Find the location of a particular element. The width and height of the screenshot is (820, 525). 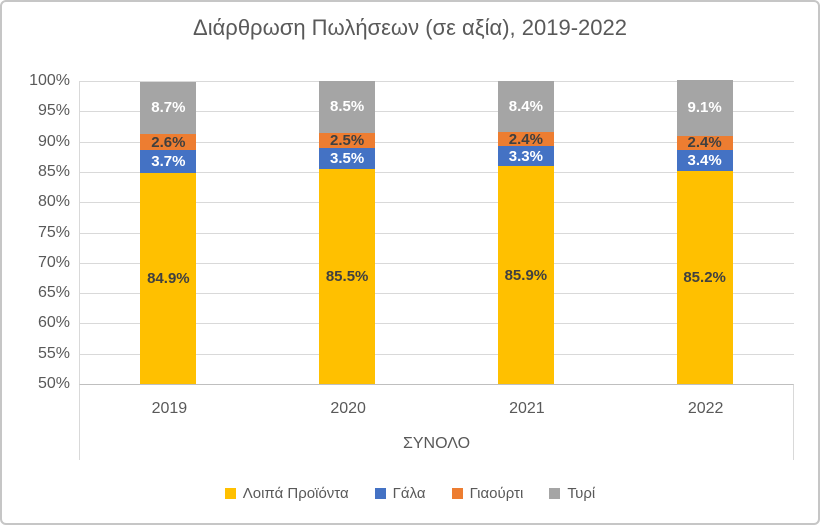

y-axis-tick-label: 80% is located at coordinates (53, 202).